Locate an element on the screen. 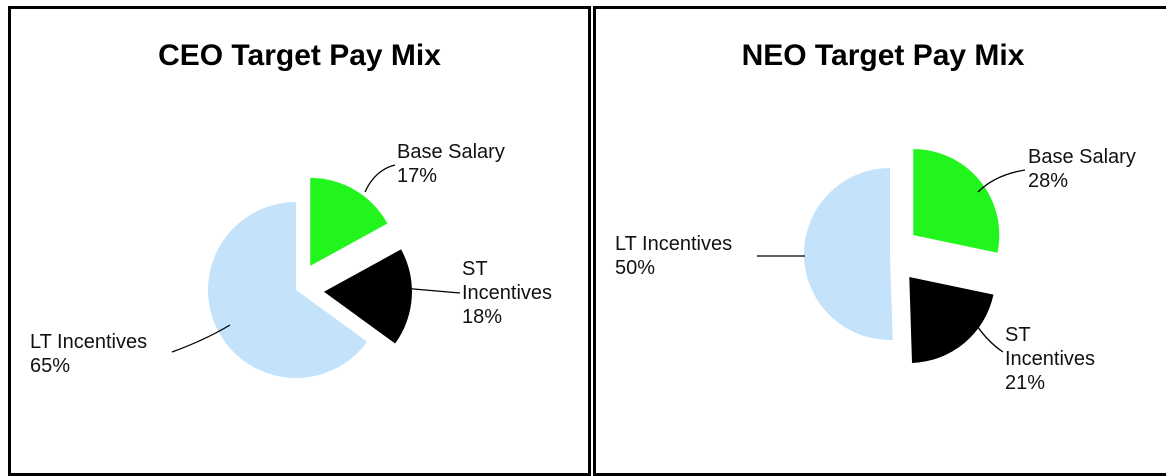 The image size is (1166, 476). slice-label: Base Salary 28% is located at coordinates (1097, 169).